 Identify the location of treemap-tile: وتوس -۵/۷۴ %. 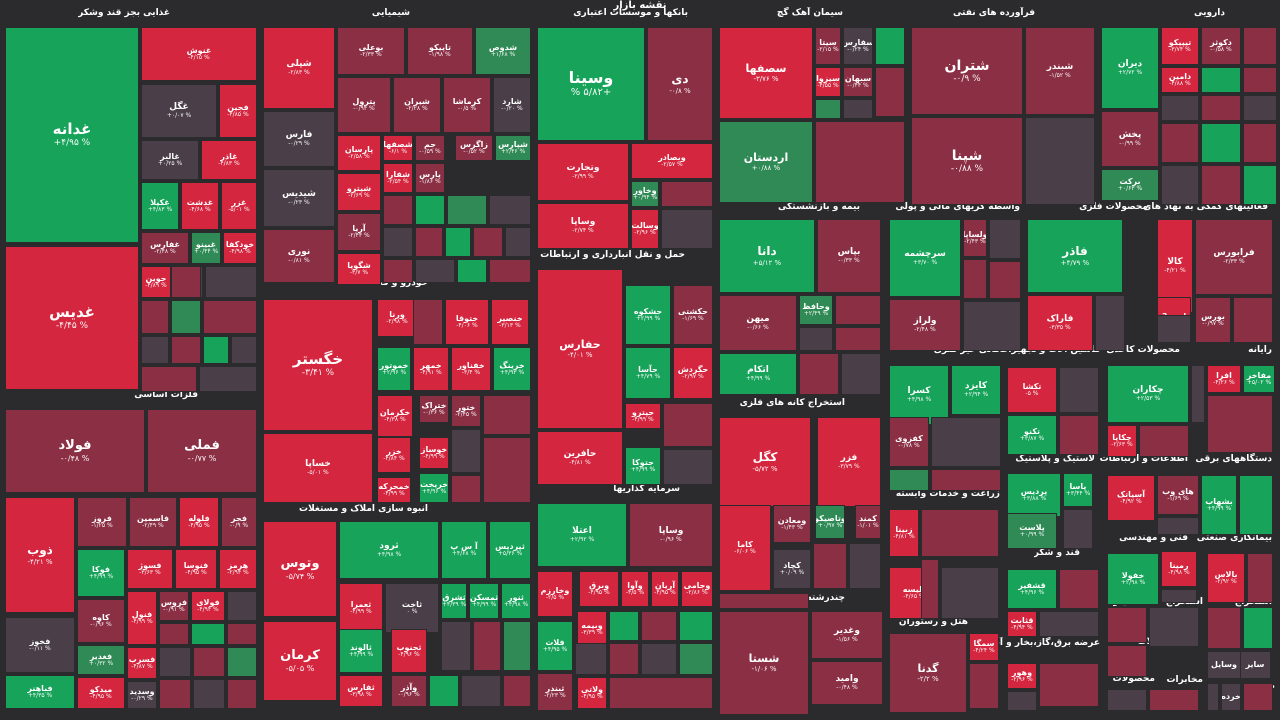
(300, 569).